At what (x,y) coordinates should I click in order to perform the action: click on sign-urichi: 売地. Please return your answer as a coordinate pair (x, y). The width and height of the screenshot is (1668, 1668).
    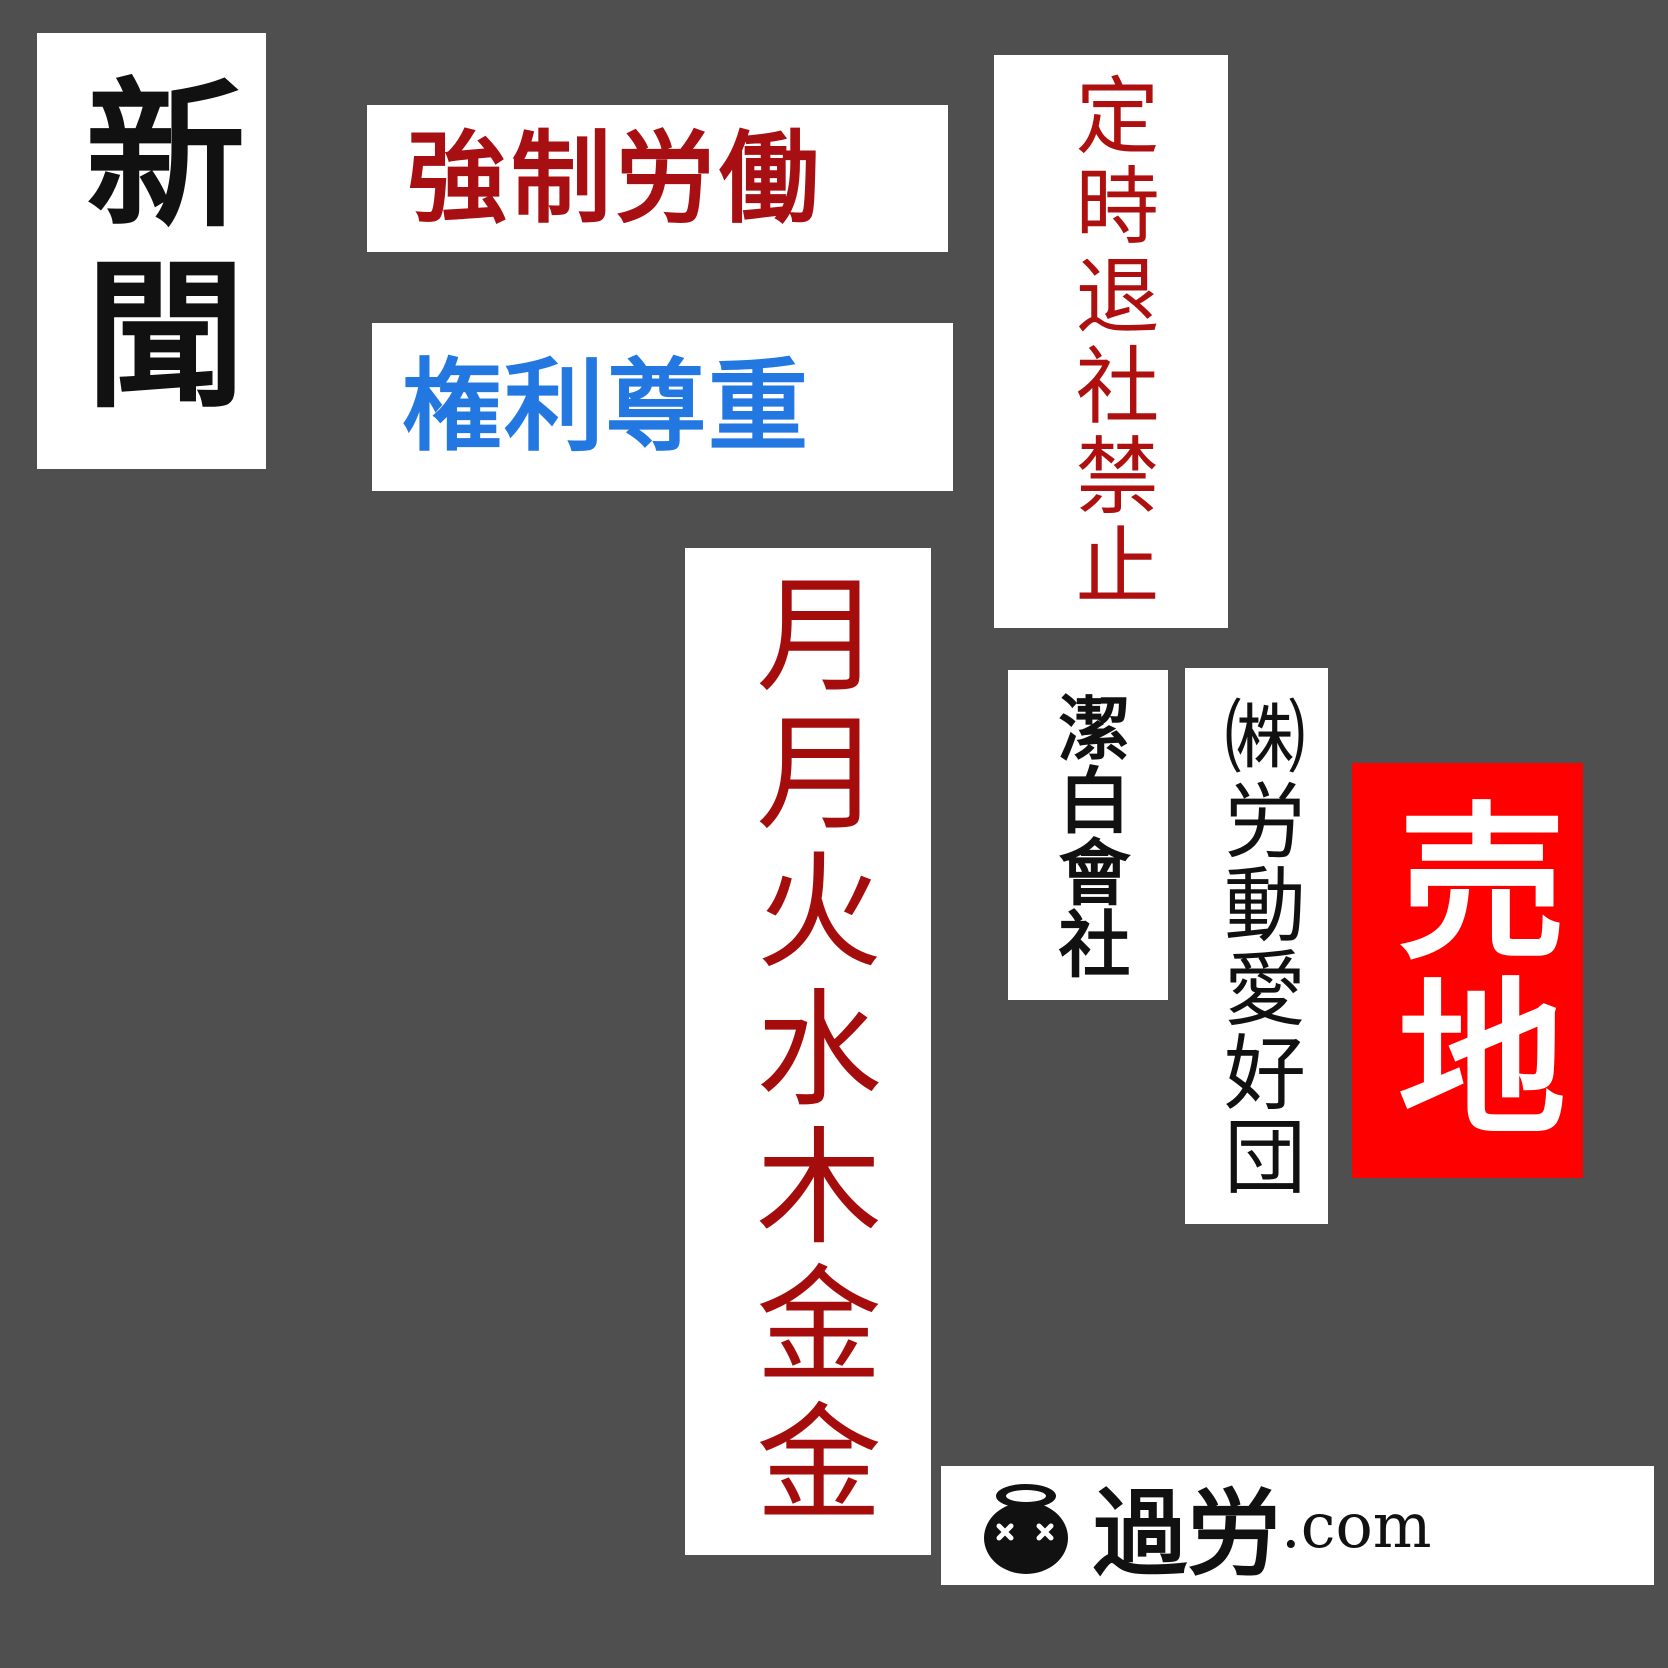
    Looking at the image, I should click on (1467, 970).